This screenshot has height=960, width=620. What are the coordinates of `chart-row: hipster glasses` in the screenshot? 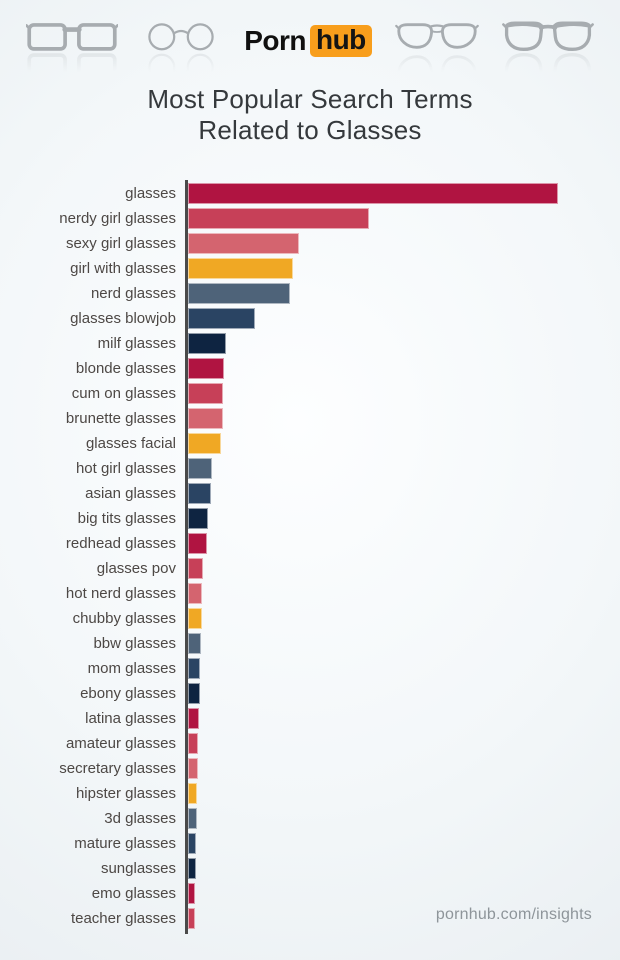 It's located at (310, 793).